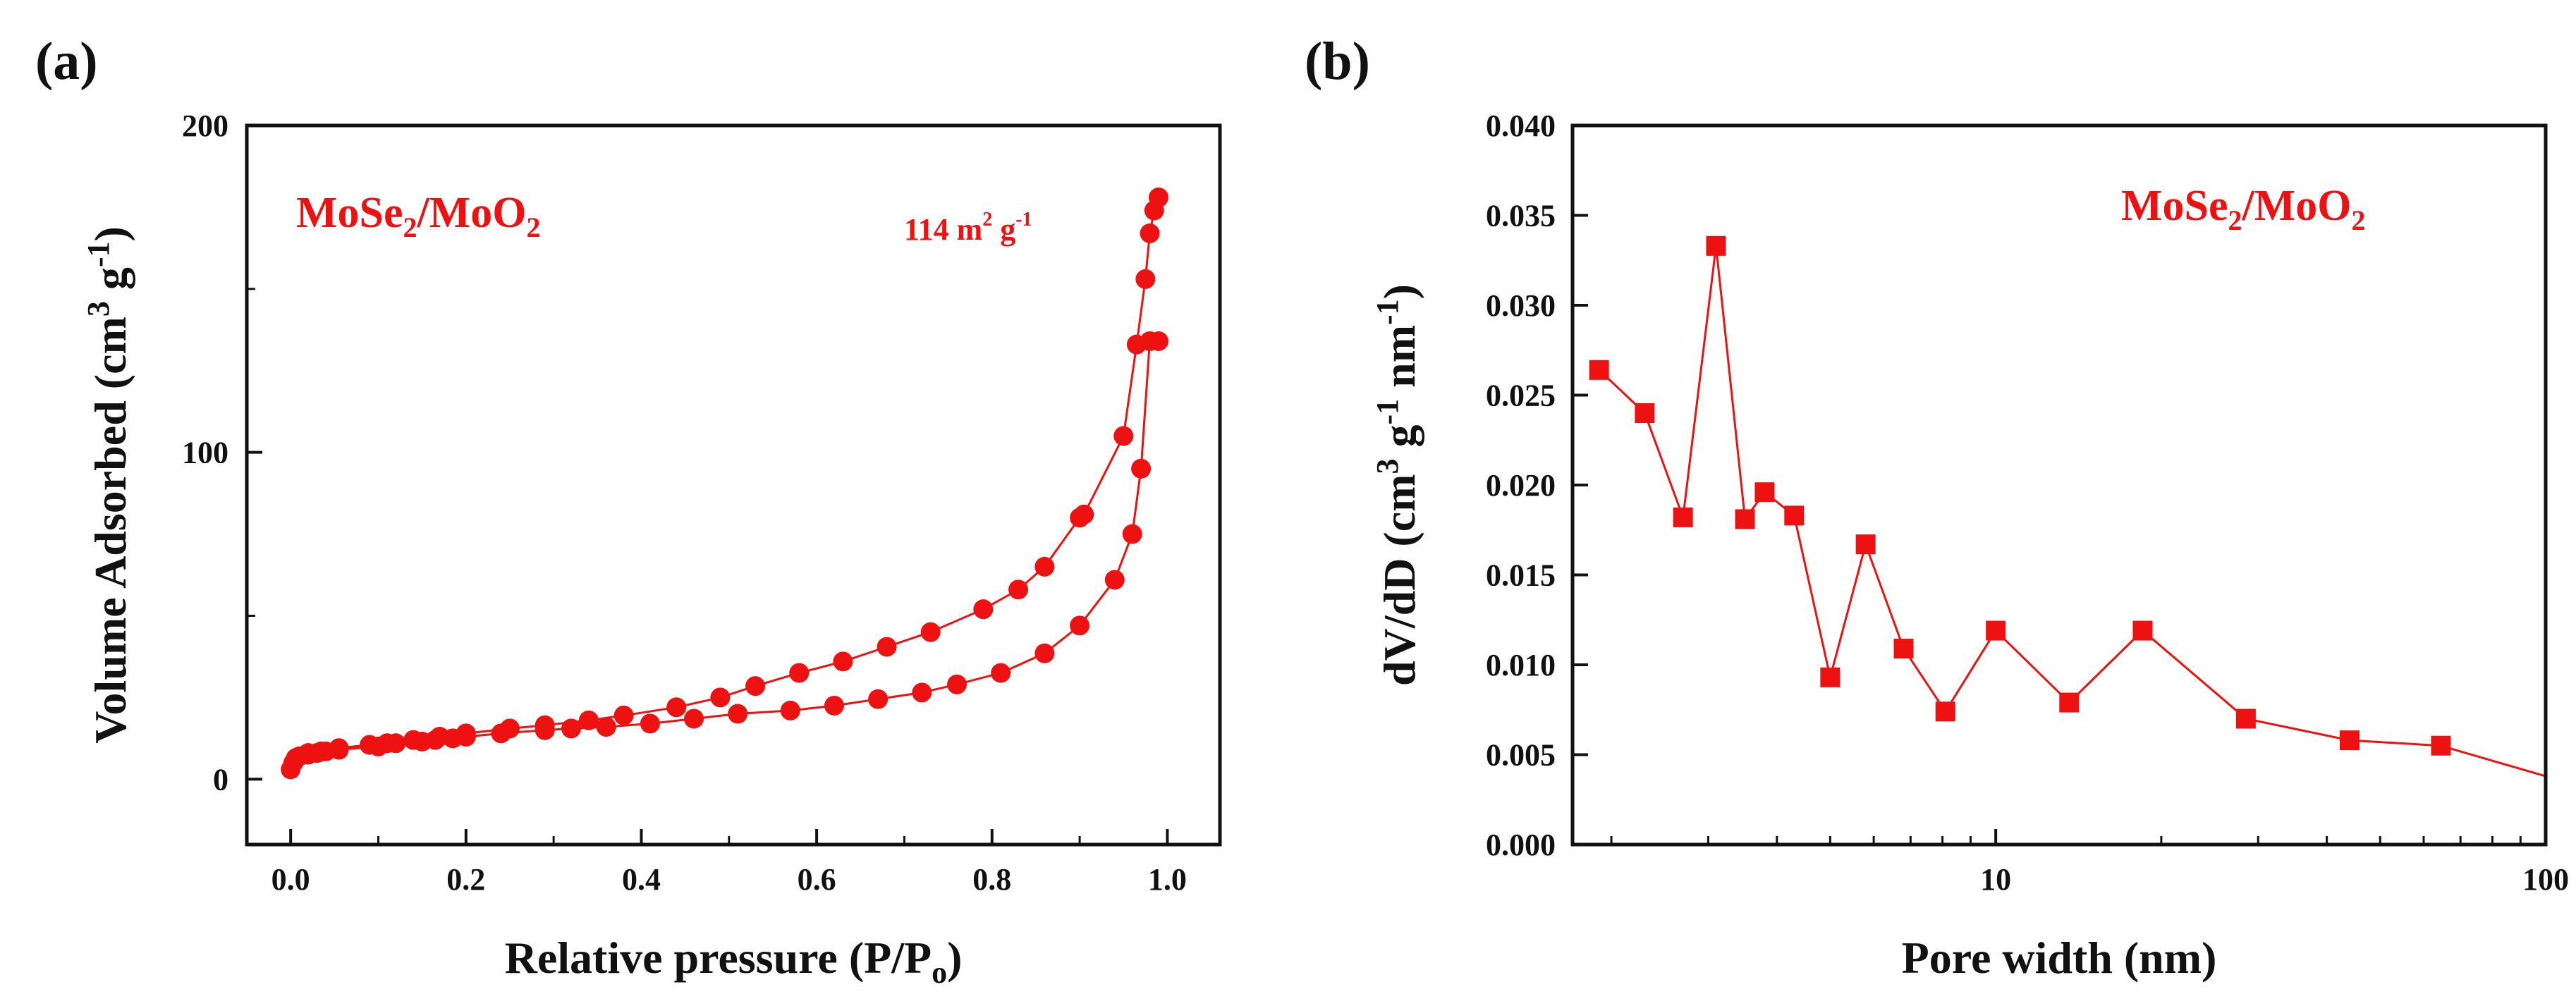 The width and height of the screenshot is (2576, 1006). What do you see at coordinates (1397, 485) in the screenshot?
I see `panel-b-y-axis-title: dV/dD (cm3 g-1 nm-1)` at bounding box center [1397, 485].